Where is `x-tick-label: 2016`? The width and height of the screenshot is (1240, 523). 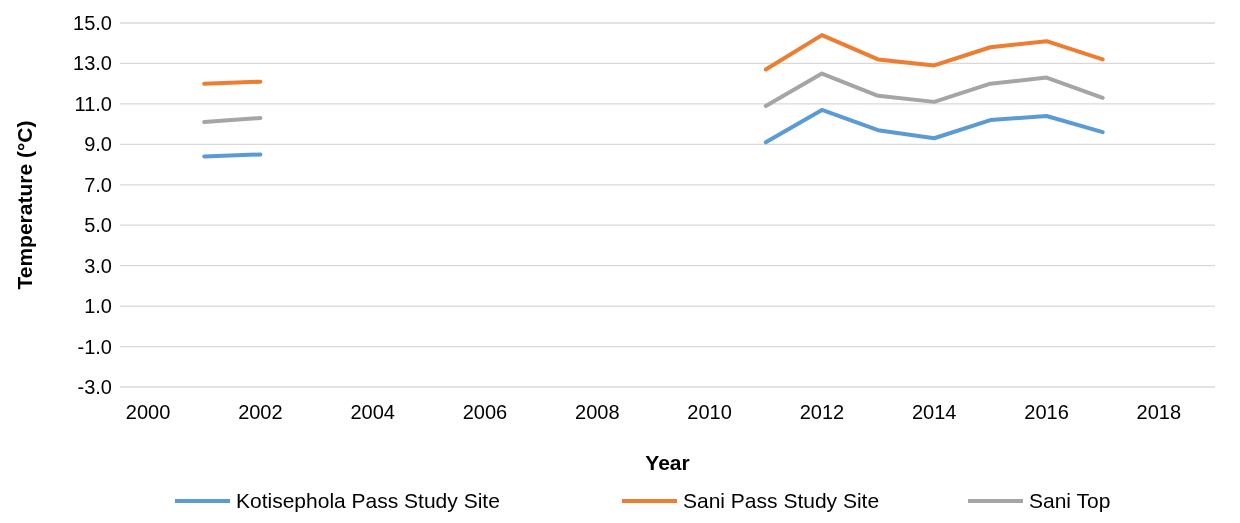
x-tick-label: 2016 is located at coordinates (1046, 412).